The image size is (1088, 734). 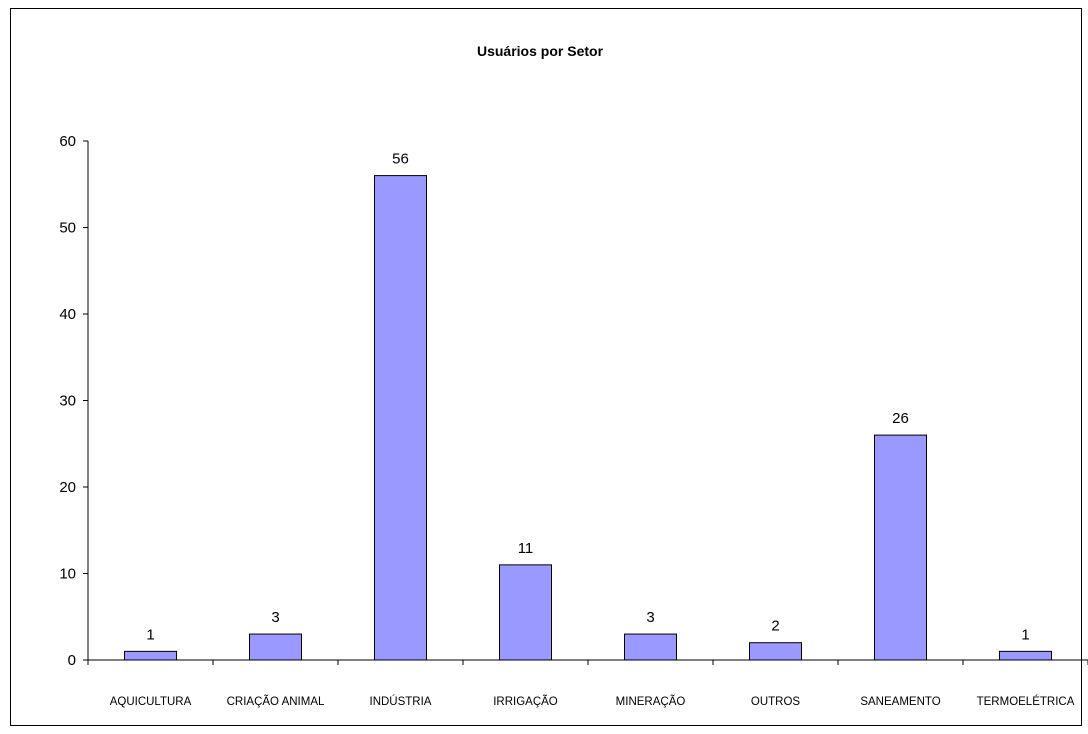 I want to click on x-tick-label: MINERAÇÃO, so click(x=651, y=701).